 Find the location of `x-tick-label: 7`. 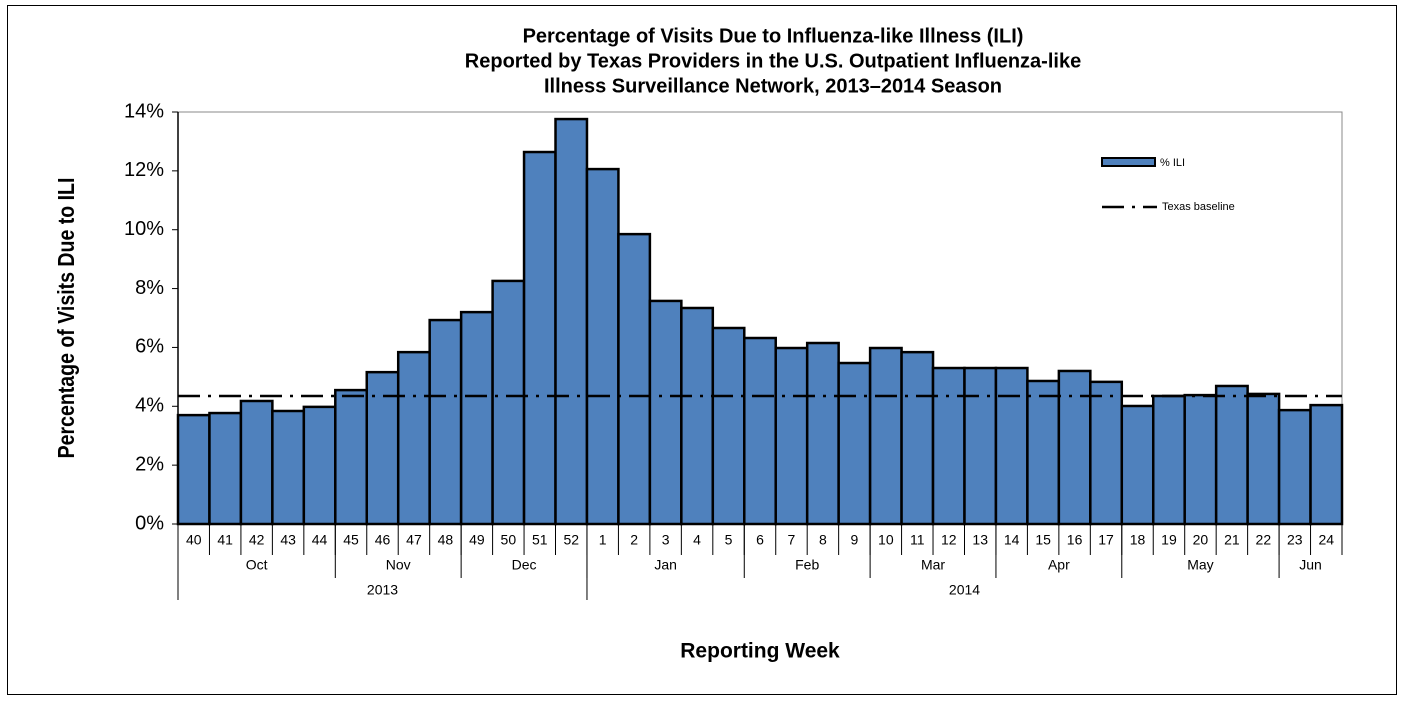

x-tick-label: 7 is located at coordinates (792, 540).